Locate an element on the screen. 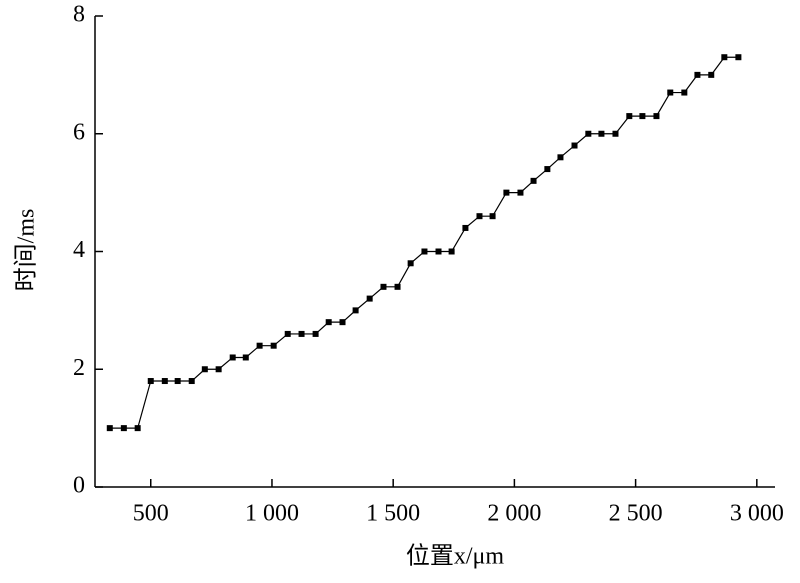 This screenshot has height=583, width=800. y-tick-label: 6 is located at coordinates (79, 132).